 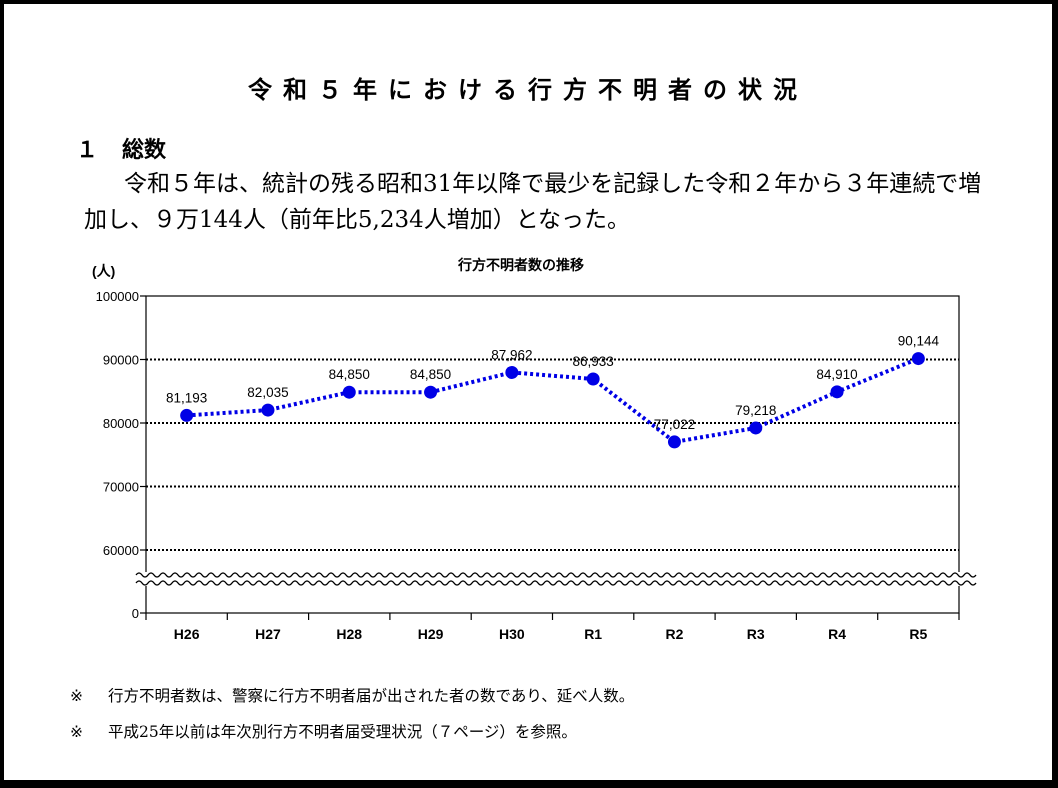 I want to click on section-title: 総数, so click(x=144, y=150).